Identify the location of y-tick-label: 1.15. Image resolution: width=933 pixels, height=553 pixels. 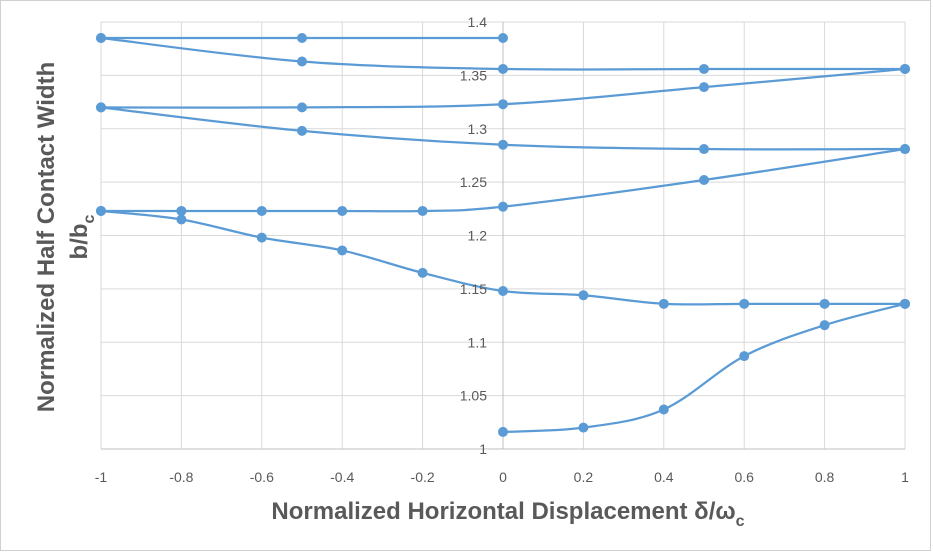
(473, 289).